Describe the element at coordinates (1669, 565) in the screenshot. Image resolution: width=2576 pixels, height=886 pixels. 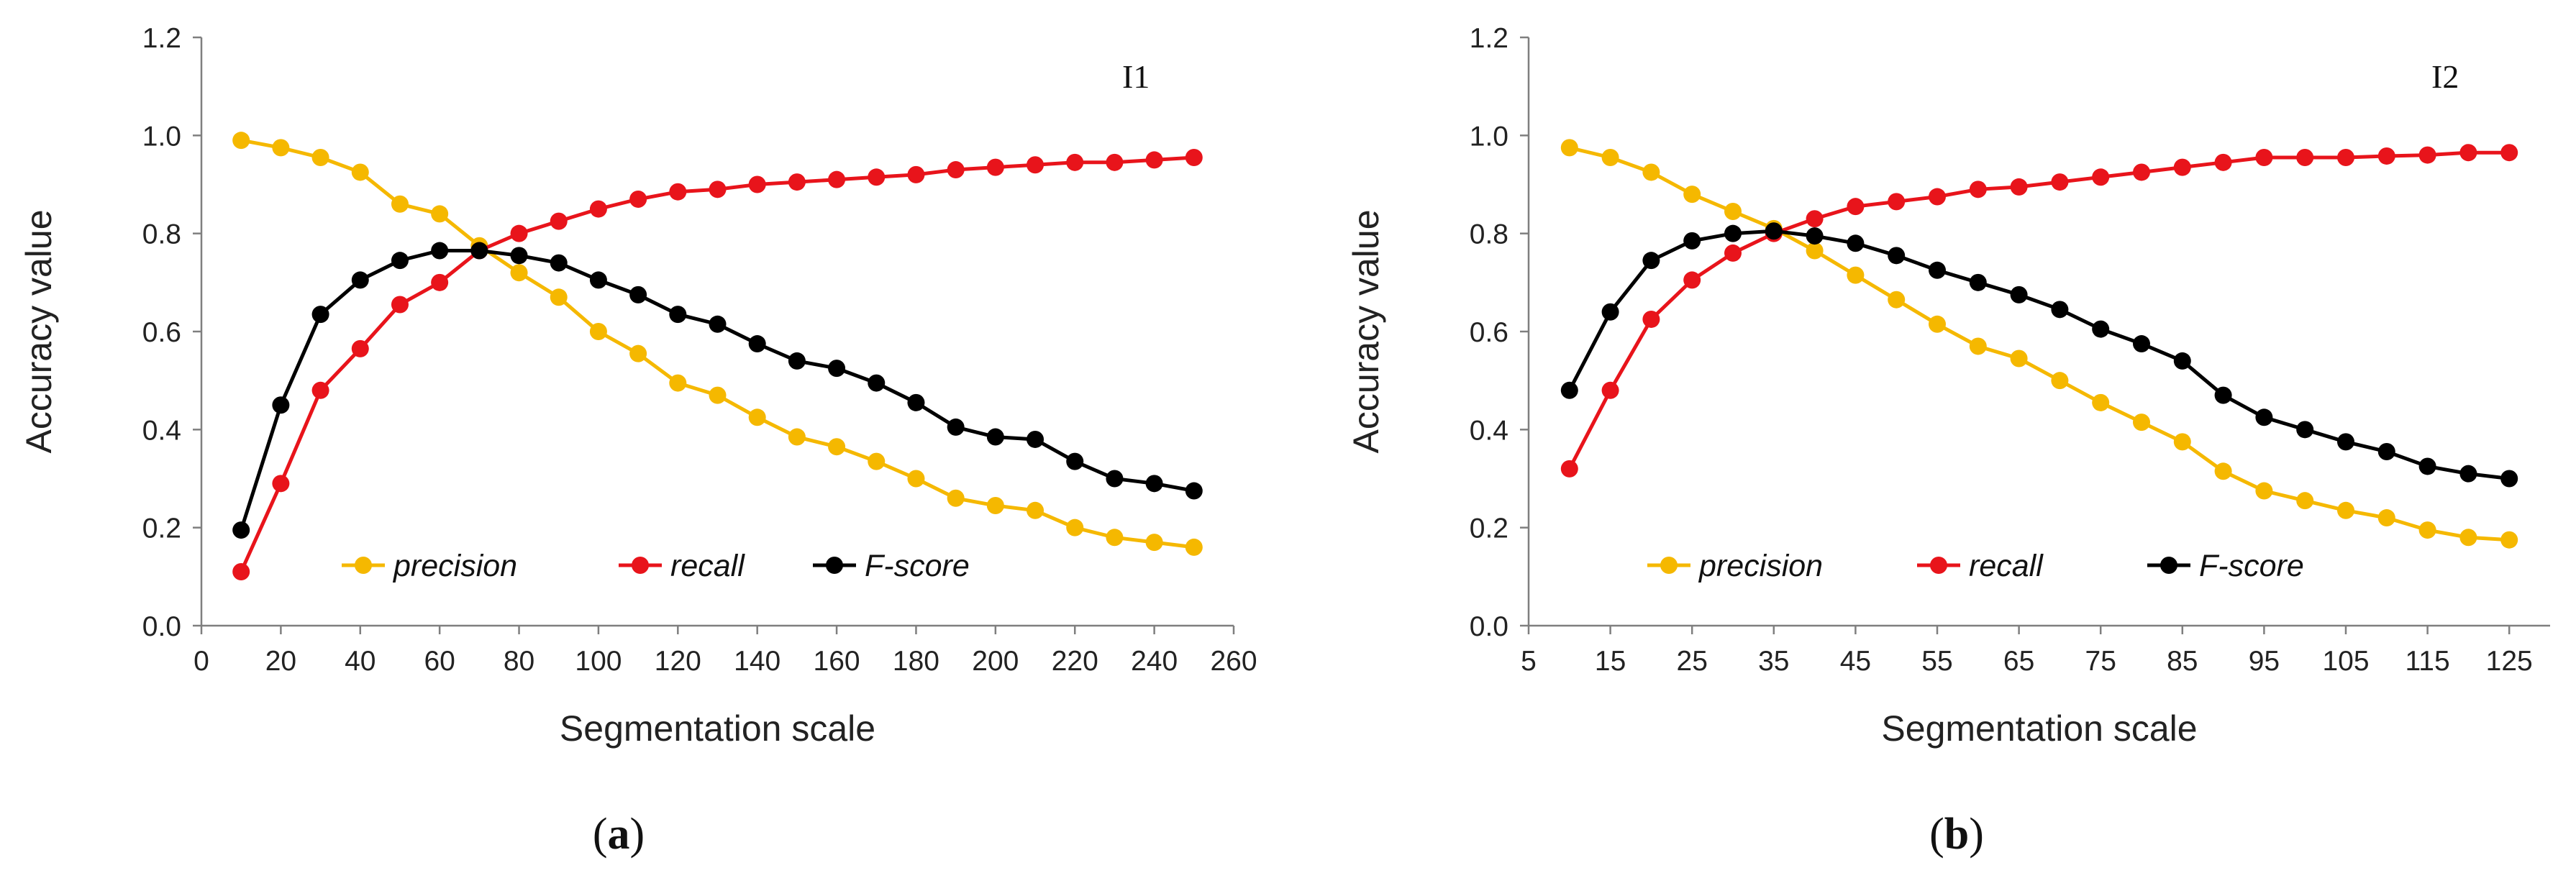
I see `legend-marker-precision` at that location.